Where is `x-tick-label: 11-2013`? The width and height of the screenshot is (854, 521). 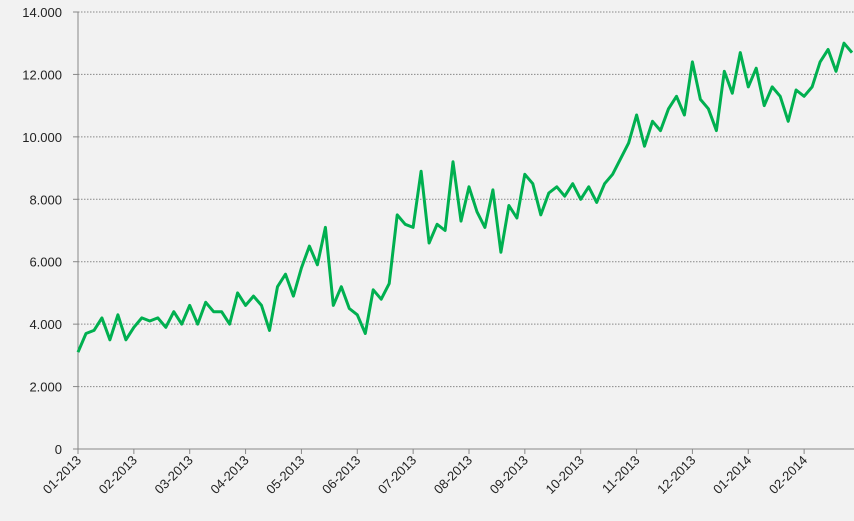 x-tick-label: 11-2013 is located at coordinates (621, 475).